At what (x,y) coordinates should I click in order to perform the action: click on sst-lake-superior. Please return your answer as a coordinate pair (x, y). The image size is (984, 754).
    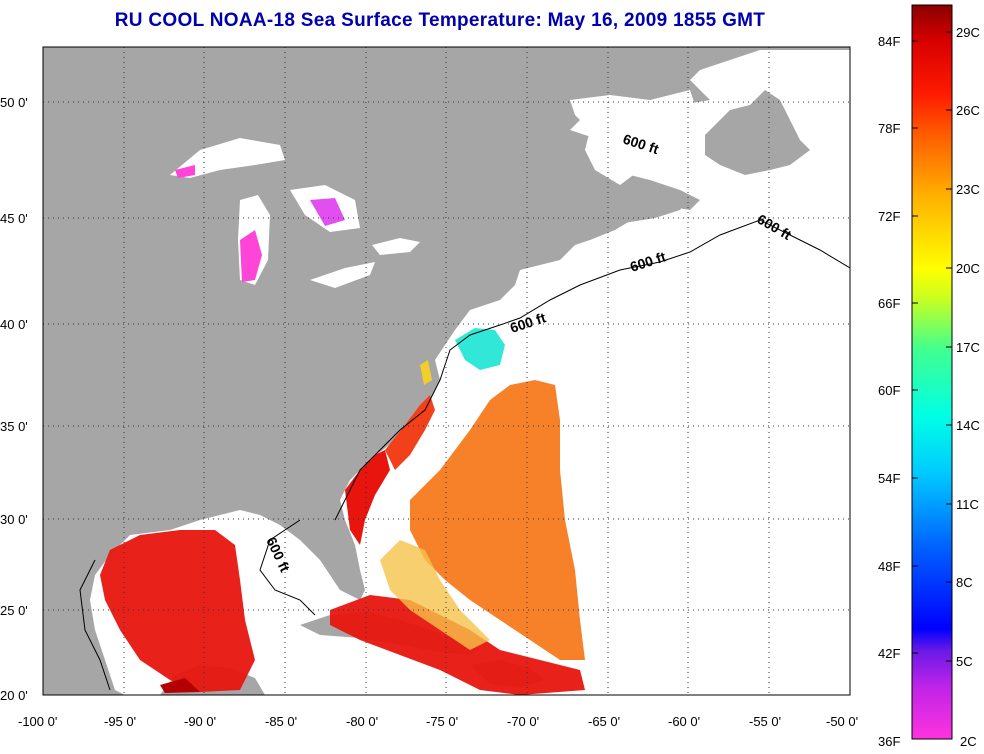
    Looking at the image, I should click on (185, 171).